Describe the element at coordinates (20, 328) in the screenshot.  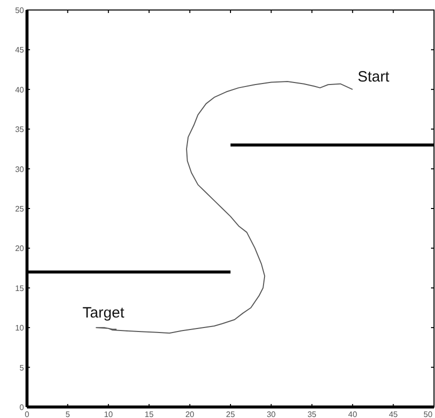
I see `y-tick-label: 10` at that location.